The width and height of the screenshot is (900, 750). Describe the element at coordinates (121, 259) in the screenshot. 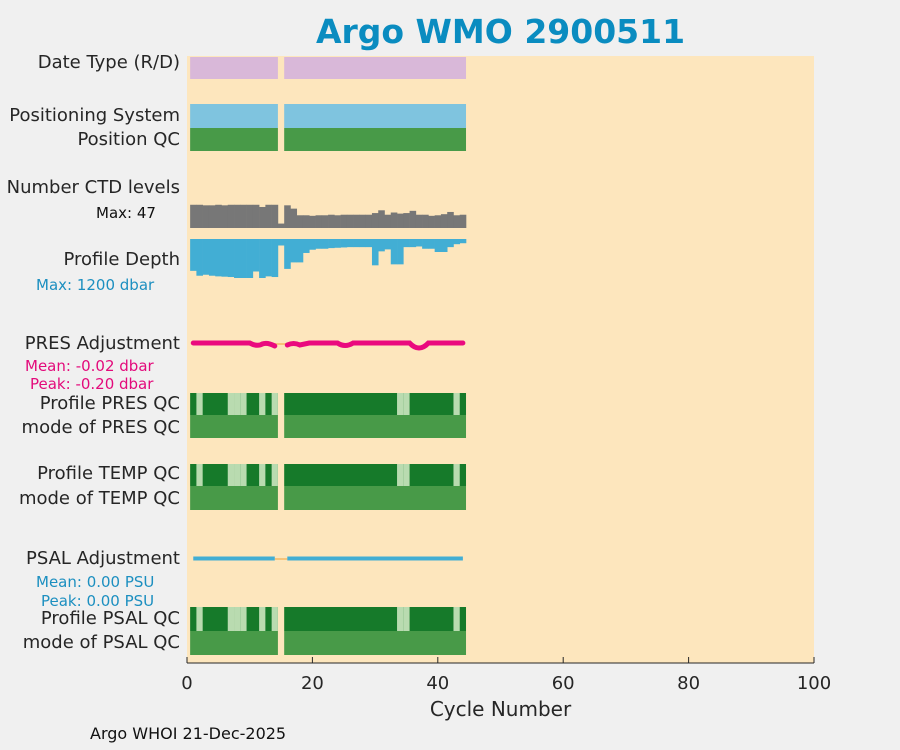

I see `label-profile-depth: Profile Depth` at that location.